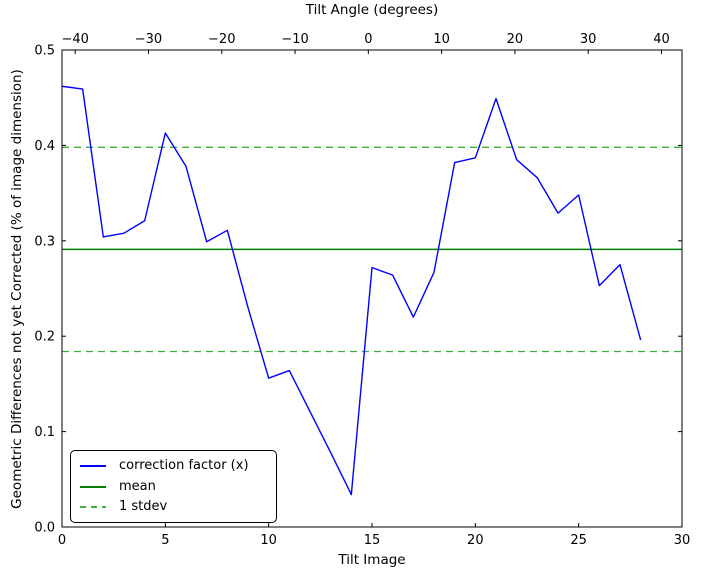  Describe the element at coordinates (44, 528) in the screenshot. I see `y-tick-label: 0.0` at that location.